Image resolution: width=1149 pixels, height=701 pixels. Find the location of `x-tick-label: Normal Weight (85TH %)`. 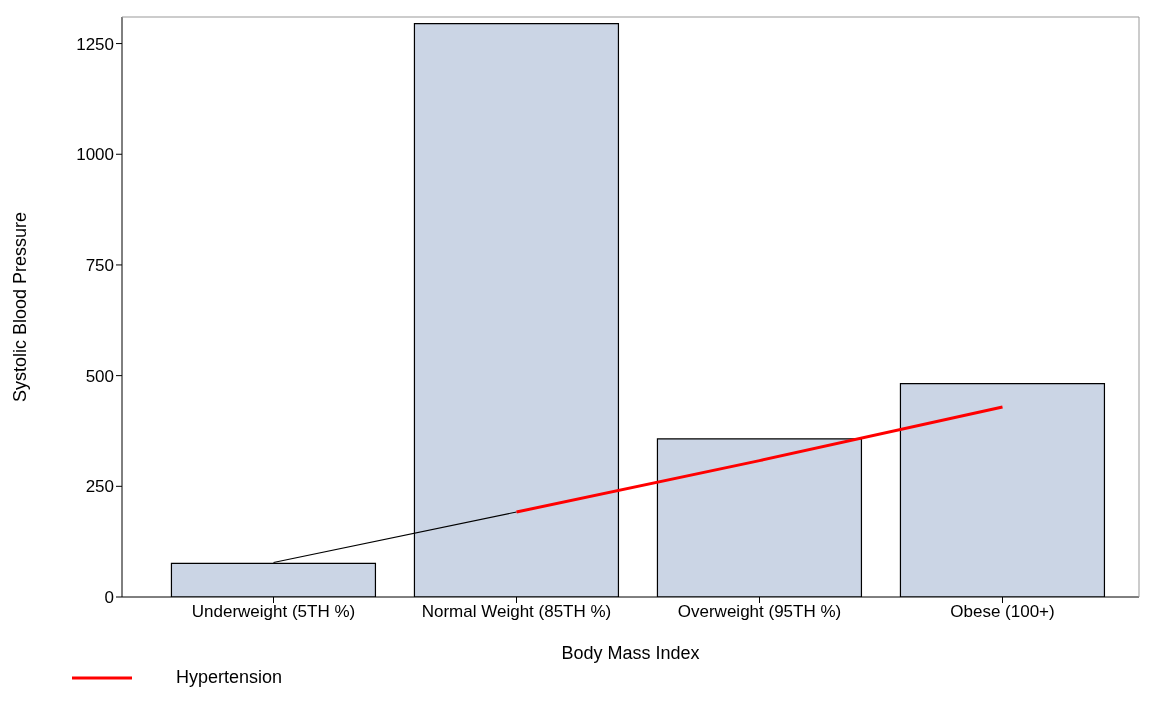

x-tick-label: Normal Weight (85TH %) is located at coordinates (516, 612).